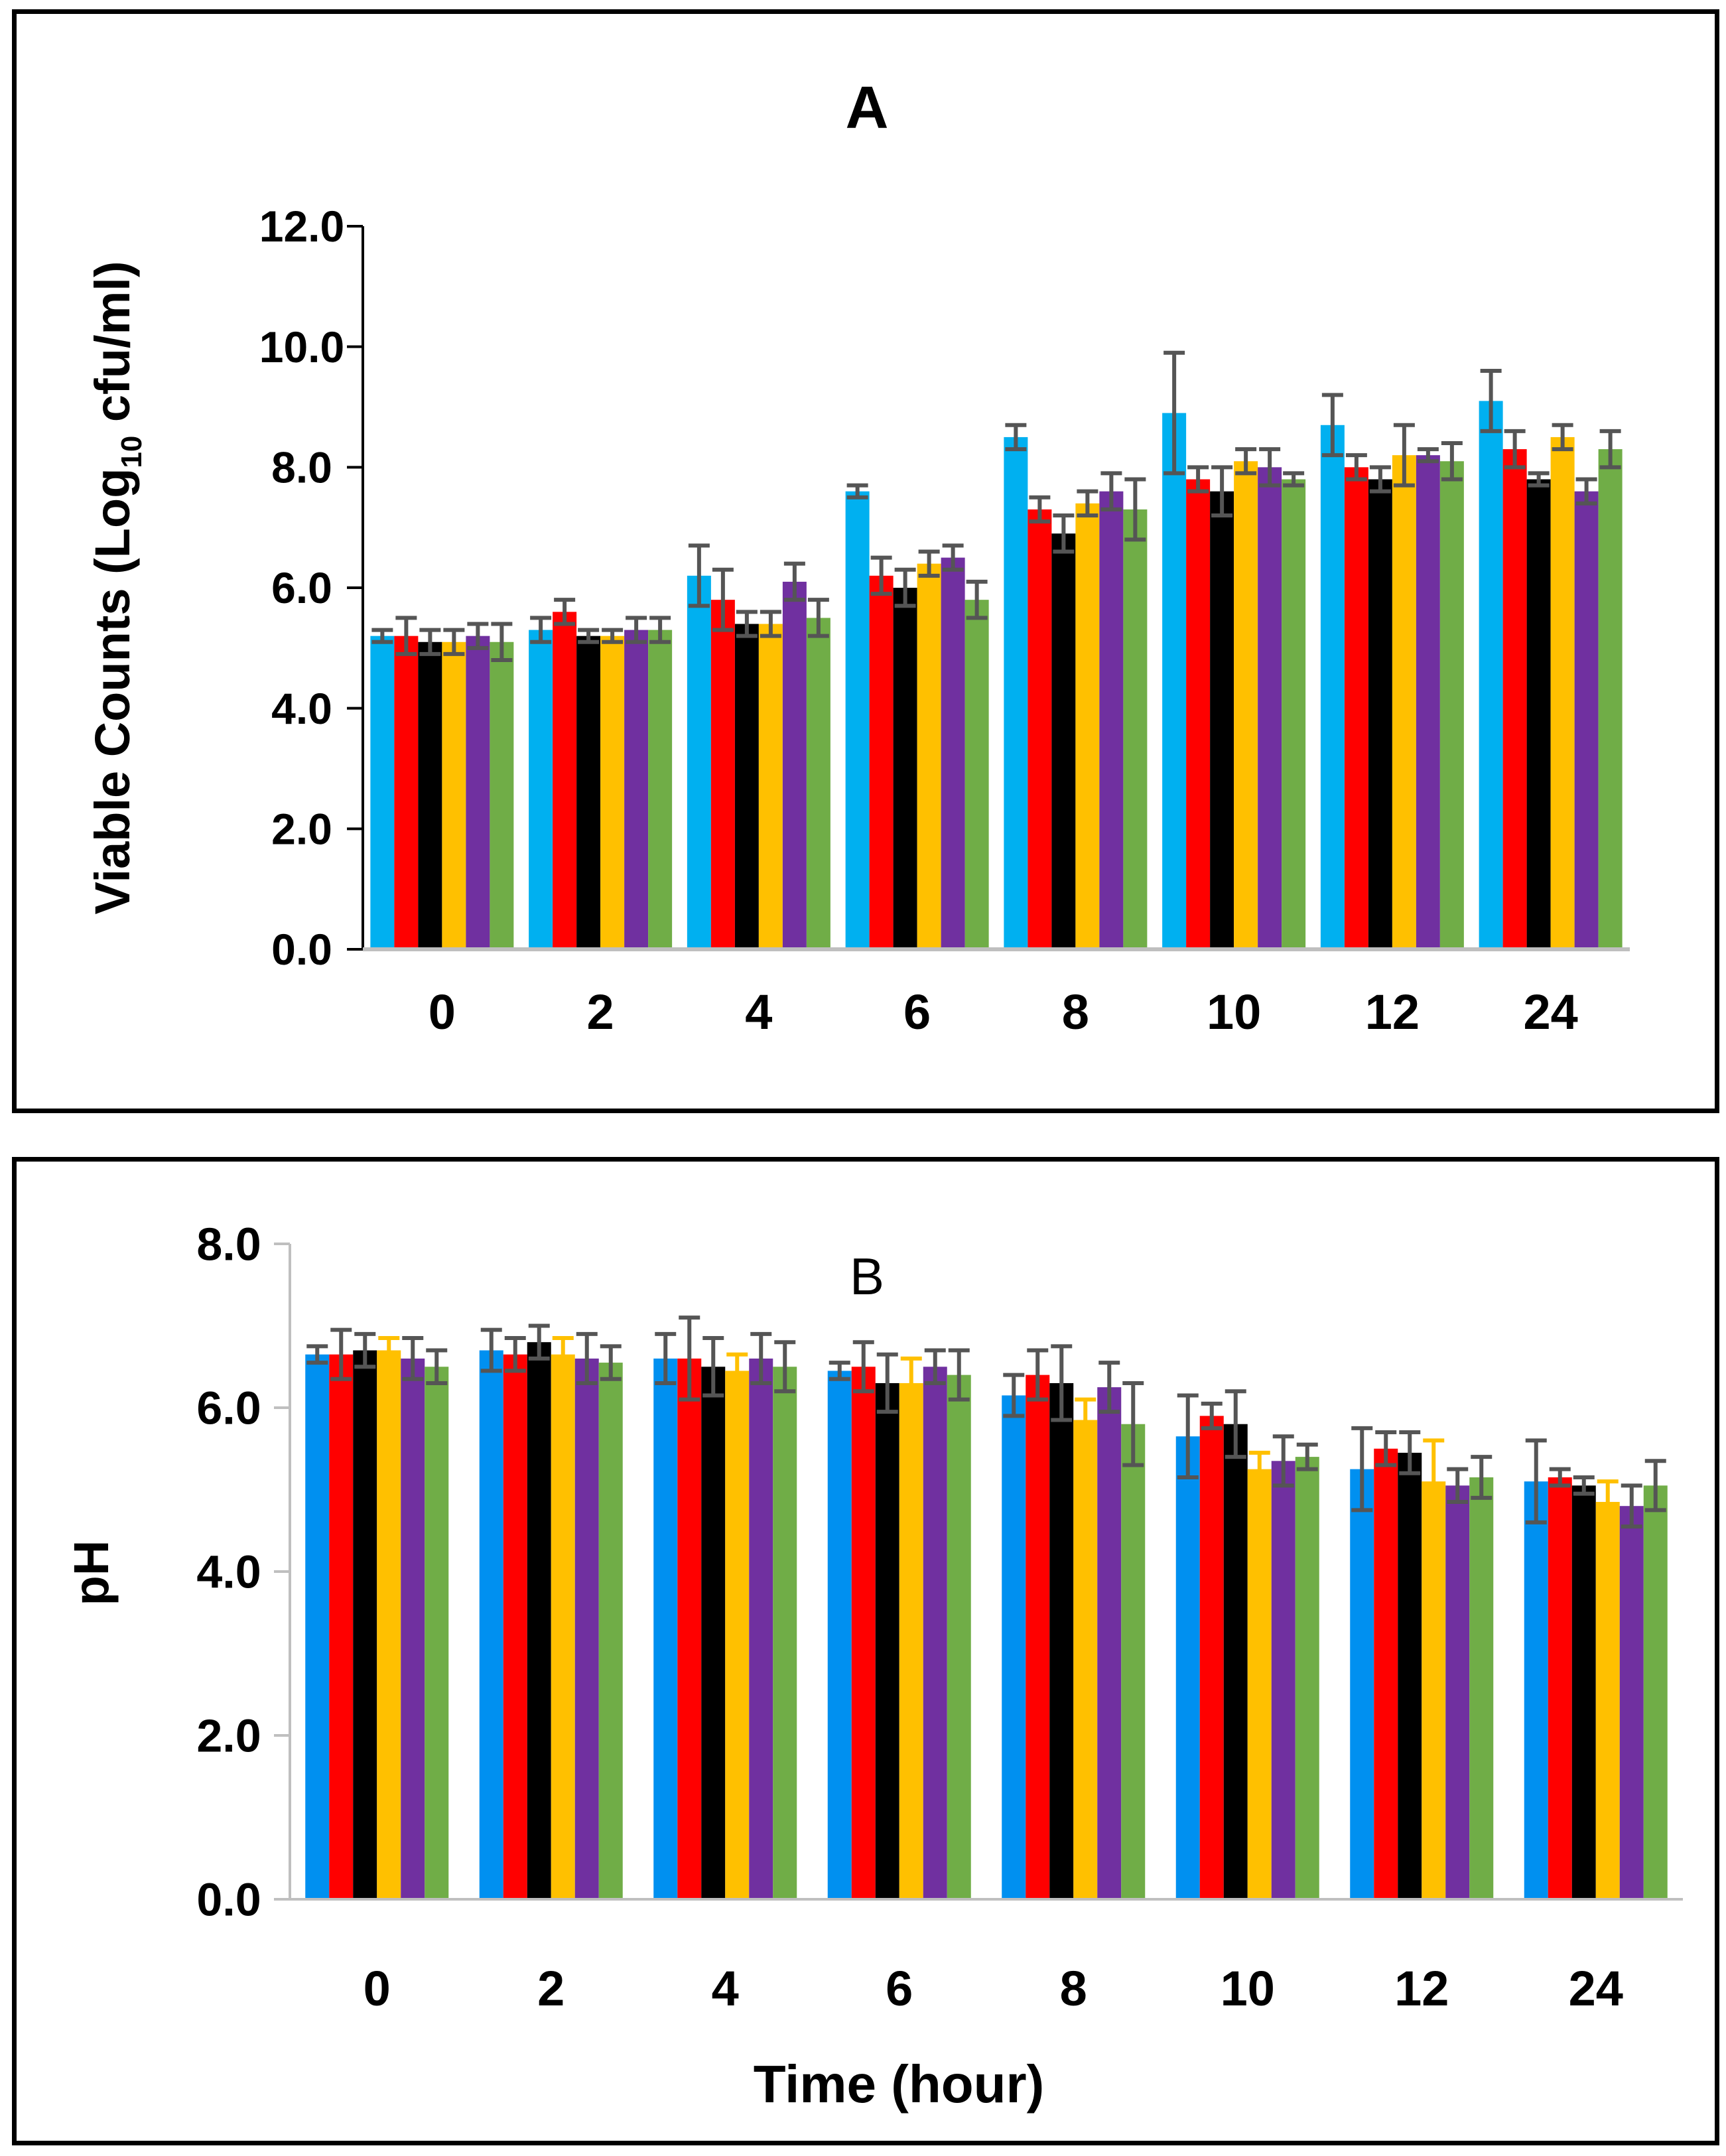  What do you see at coordinates (228, 1244) in the screenshot?
I see `y-tick-label-b: 8.0` at bounding box center [228, 1244].